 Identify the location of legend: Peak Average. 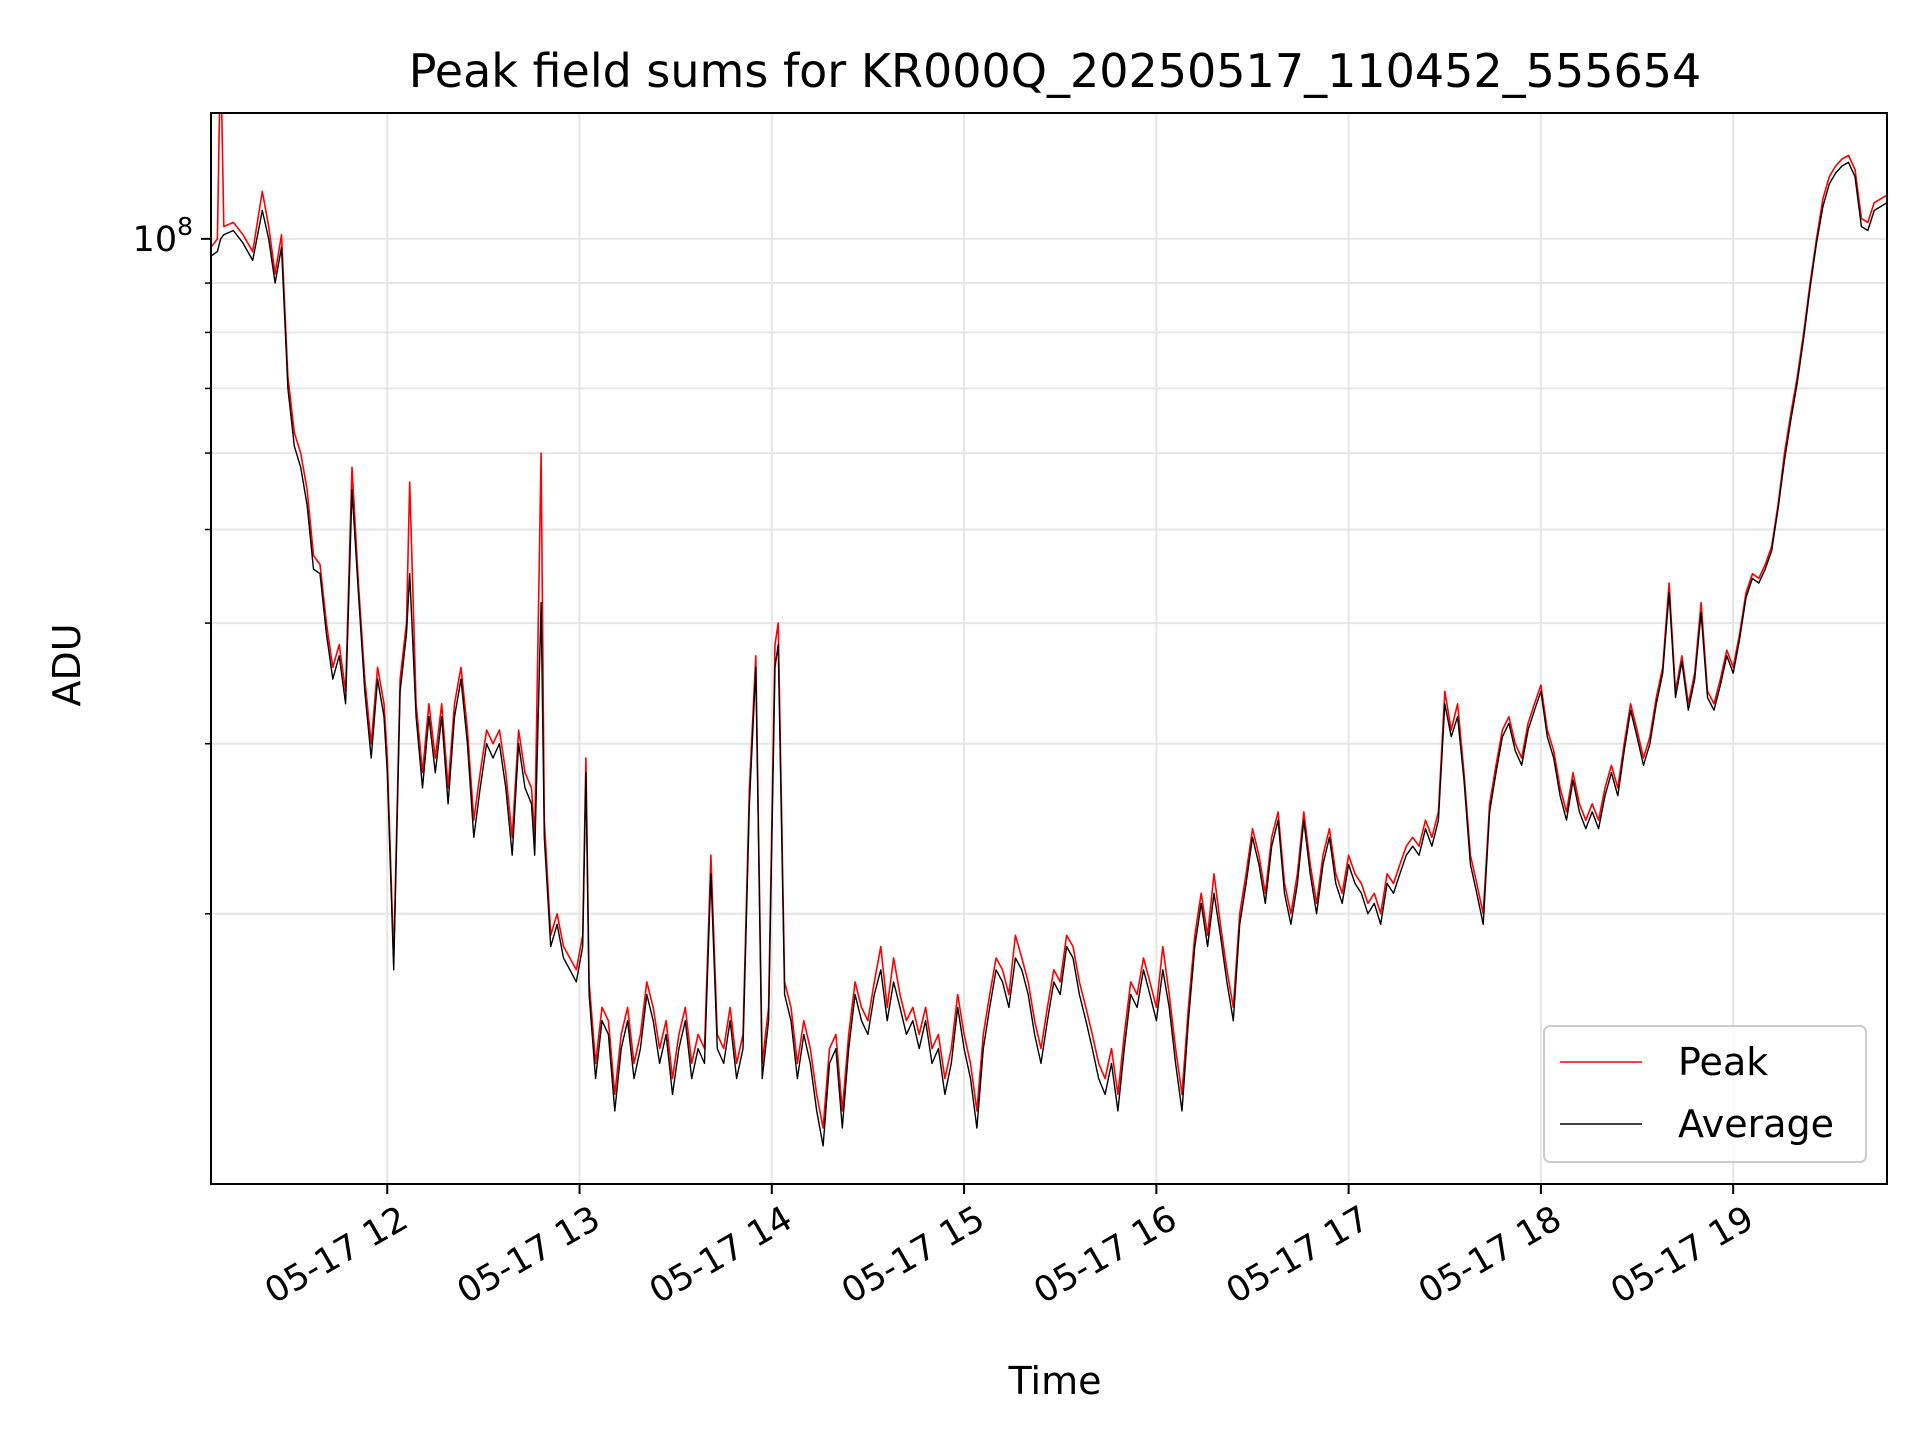
(1705, 1094).